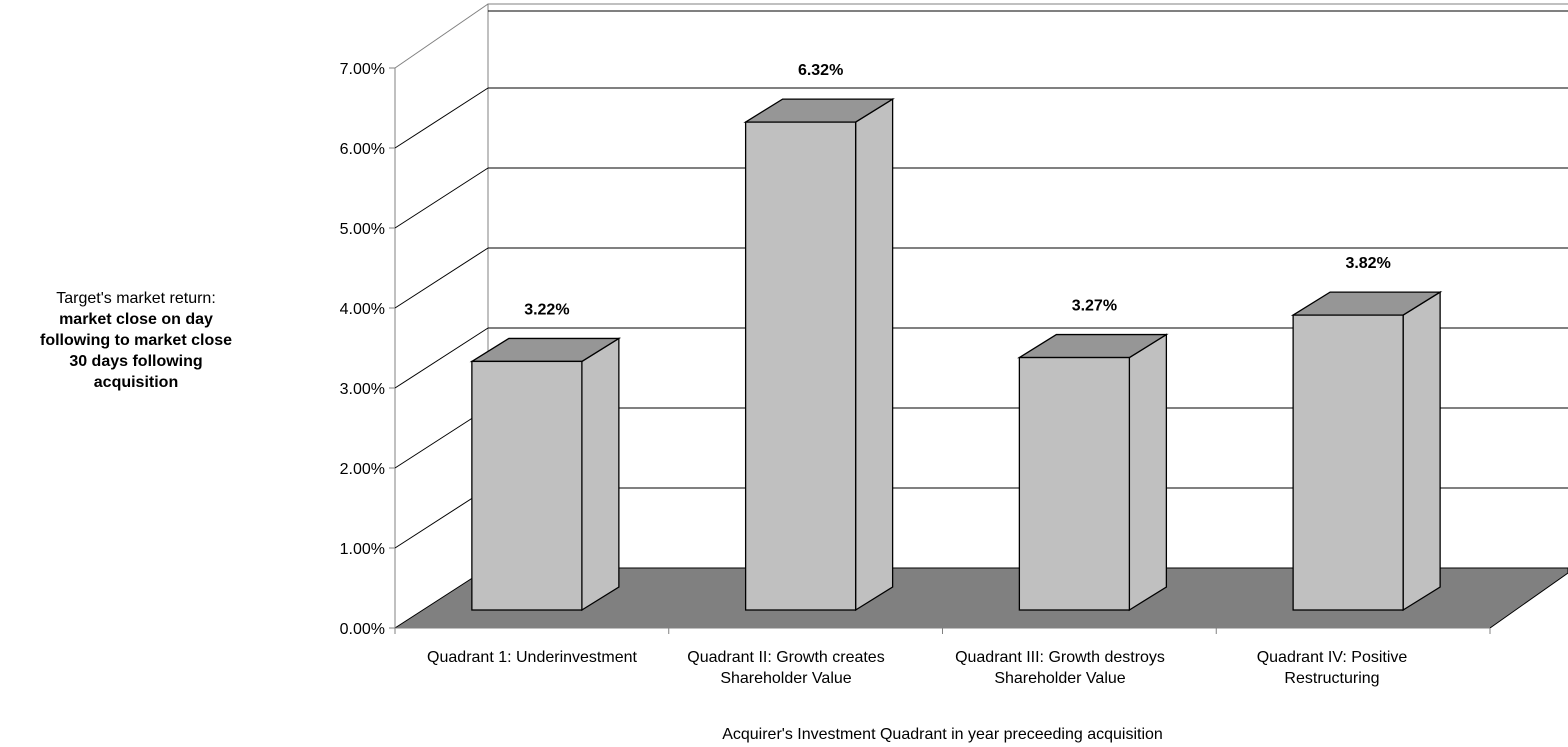 The image size is (1568, 747). Describe the element at coordinates (362, 149) in the screenshot. I see `y-tick-label: 6.00%` at that location.